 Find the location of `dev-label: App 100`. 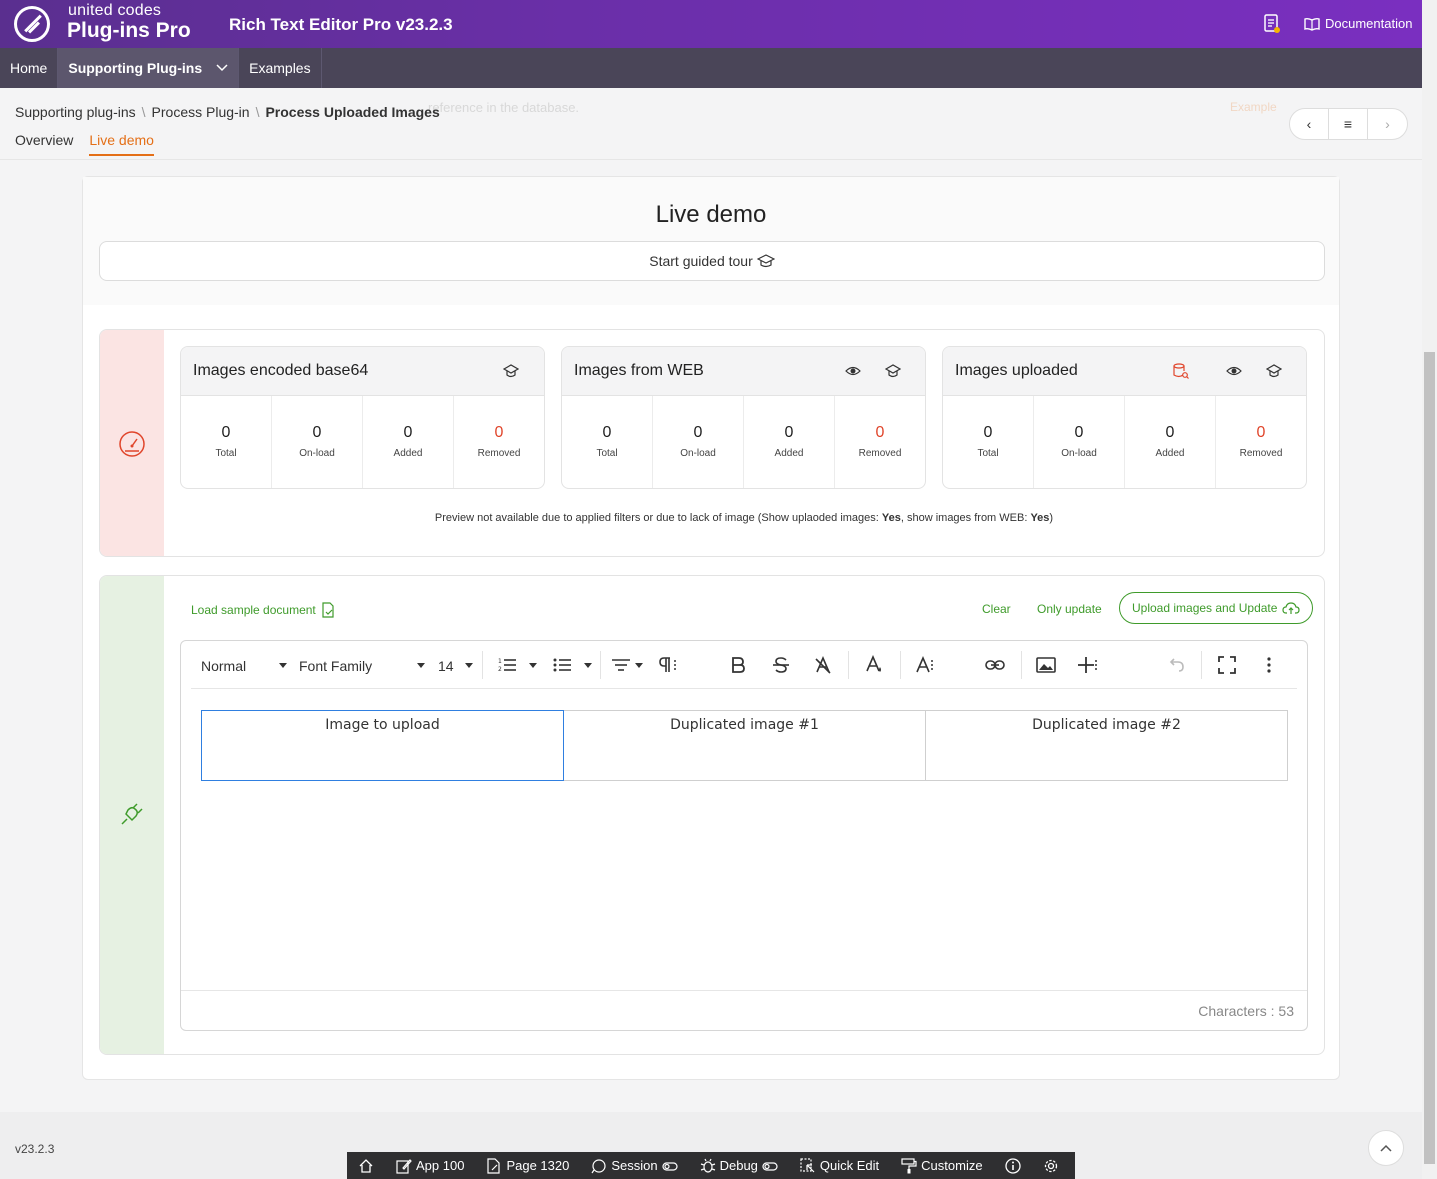

dev-label: App 100 is located at coordinates (440, 1165).